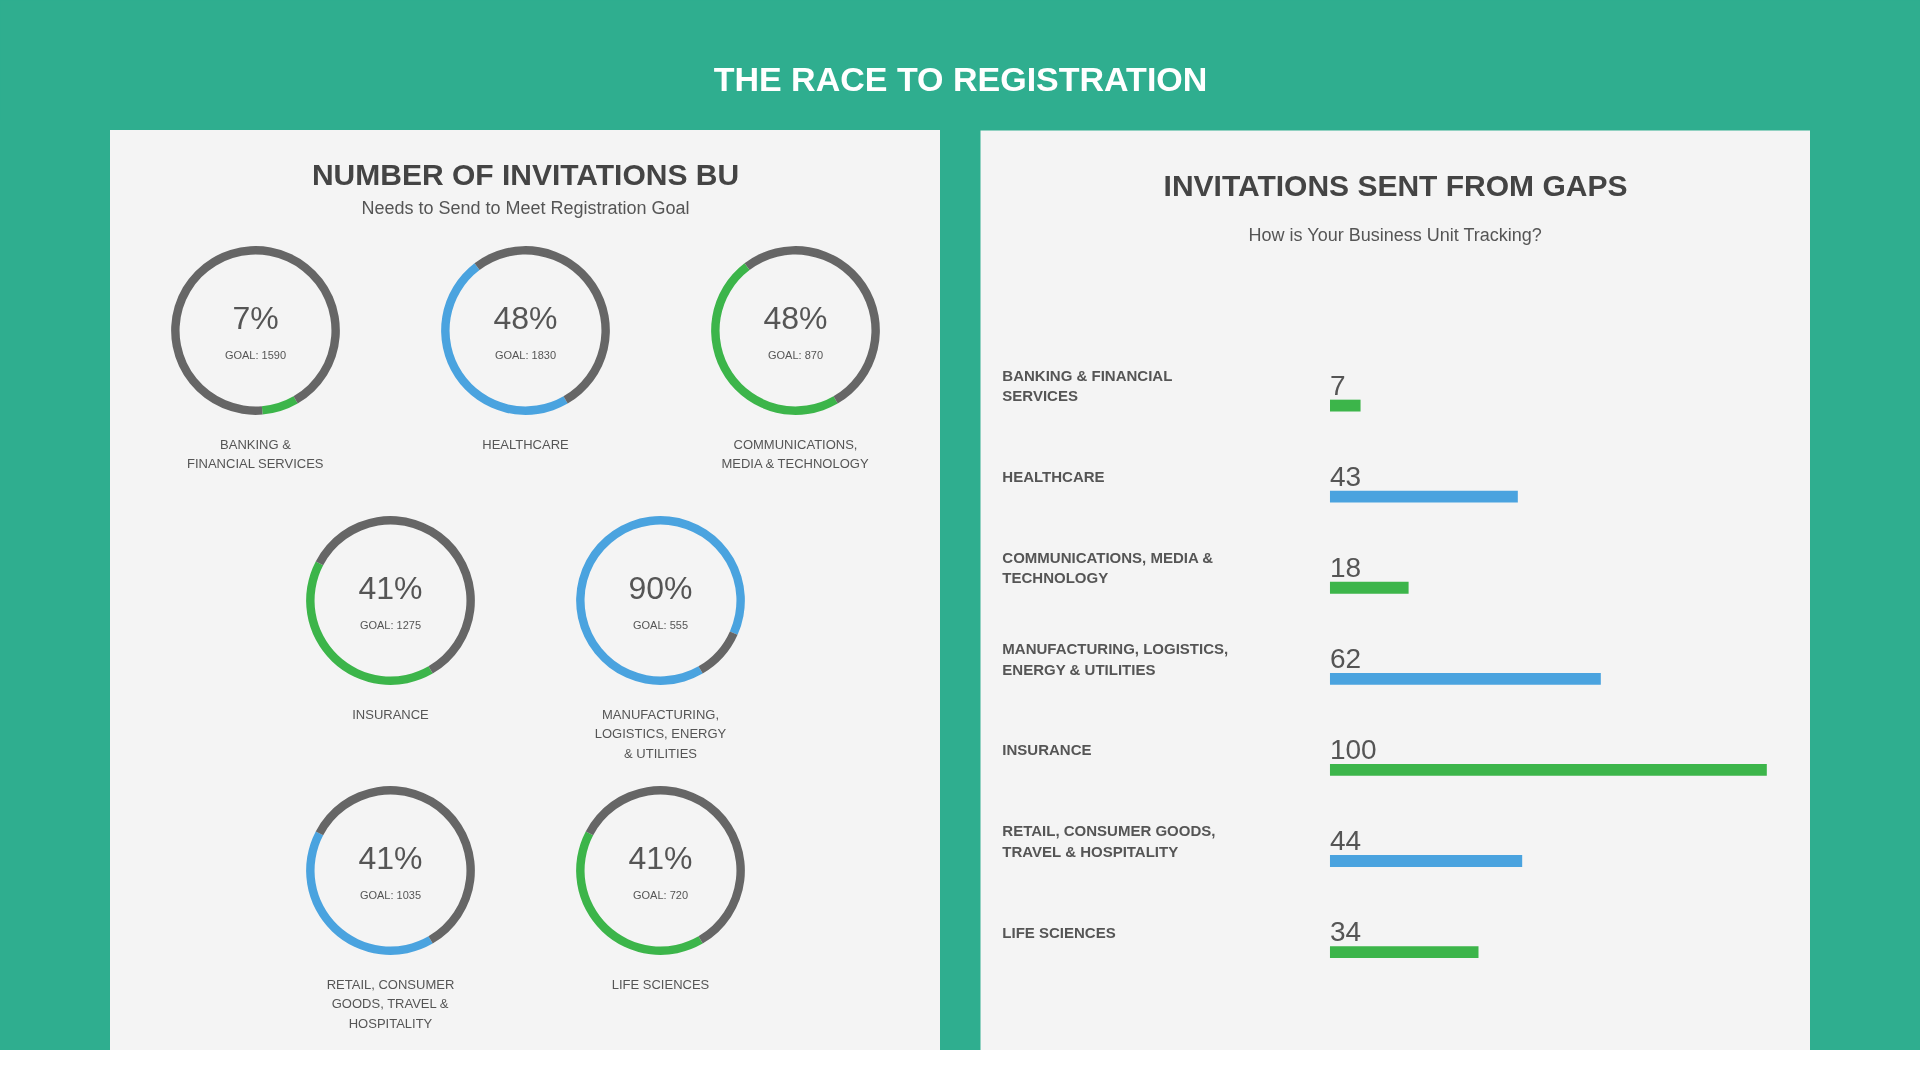  What do you see at coordinates (660, 625) in the screenshot?
I see `text: GOAL: 555` at bounding box center [660, 625].